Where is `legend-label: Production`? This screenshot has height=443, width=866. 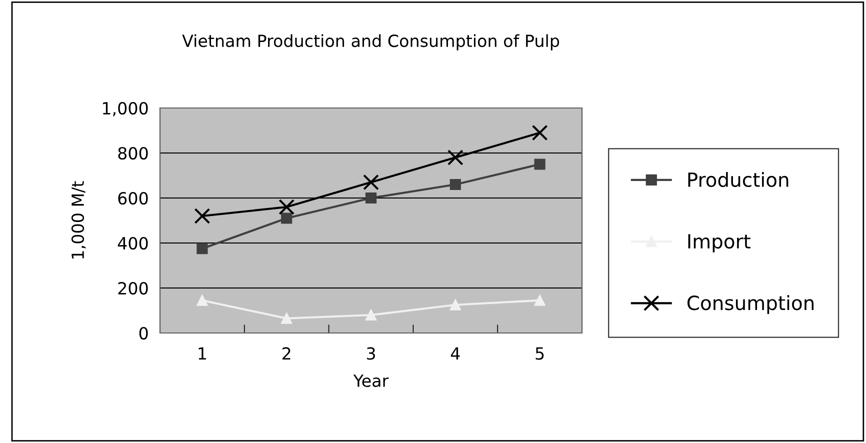
legend-label: Production is located at coordinates (738, 180).